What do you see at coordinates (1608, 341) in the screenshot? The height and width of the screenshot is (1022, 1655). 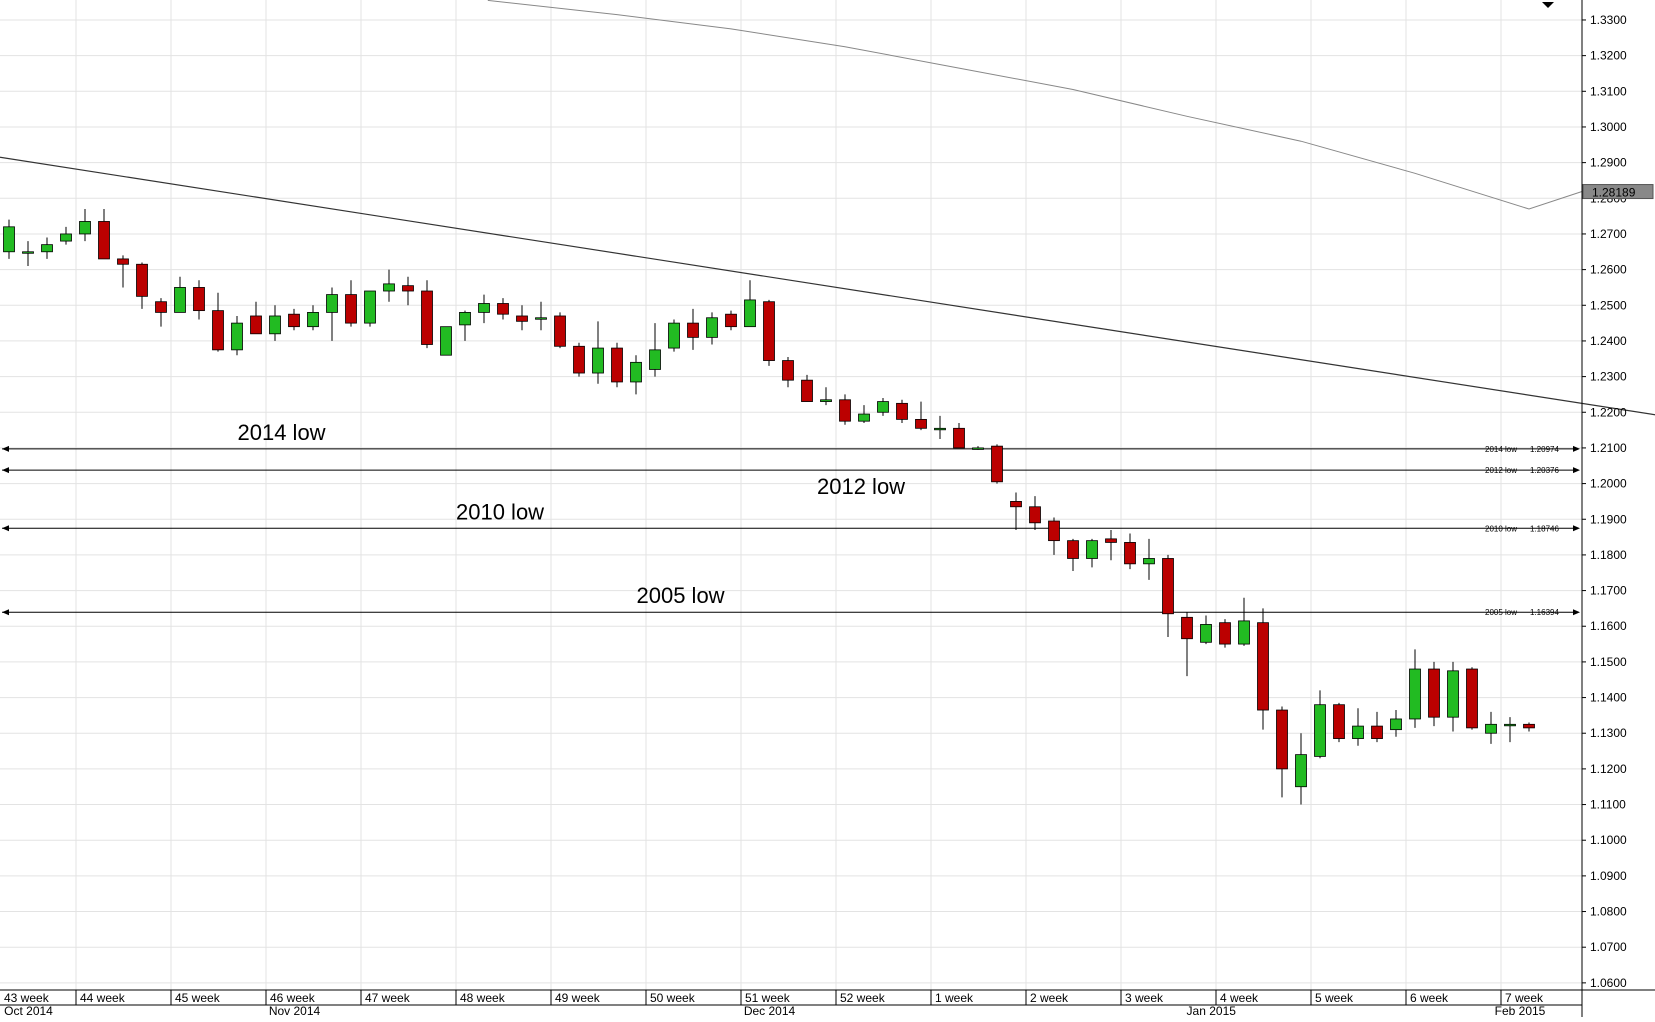 I see `y-tick-label: 1.2400` at bounding box center [1608, 341].